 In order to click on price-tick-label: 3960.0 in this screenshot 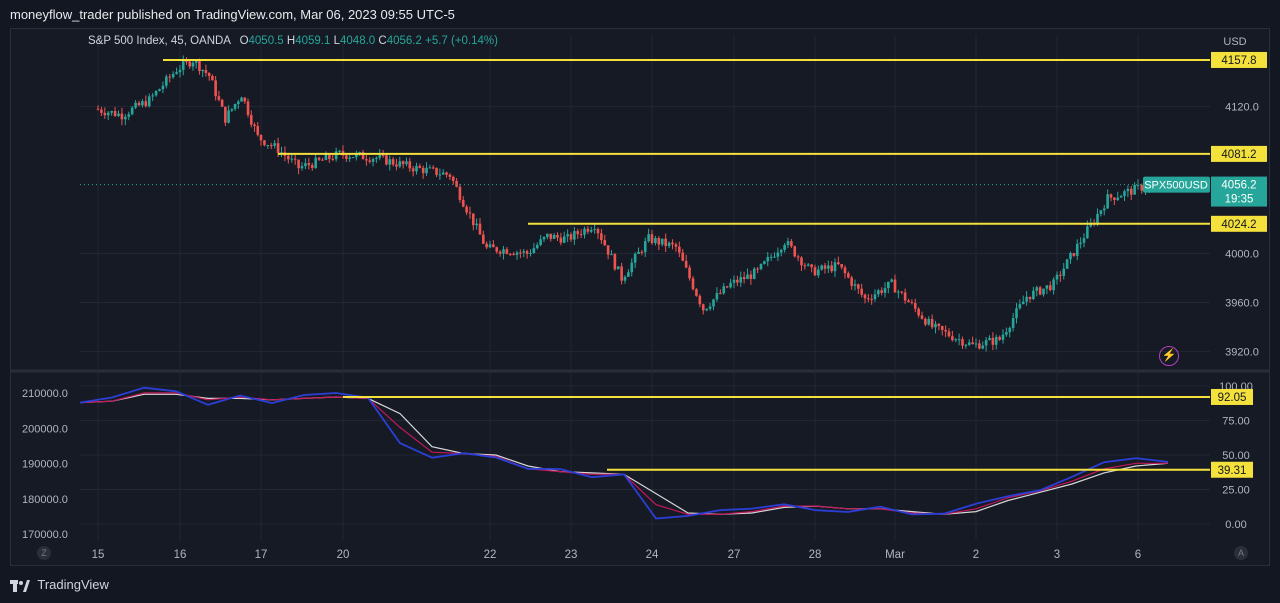, I will do `click(1242, 304)`.